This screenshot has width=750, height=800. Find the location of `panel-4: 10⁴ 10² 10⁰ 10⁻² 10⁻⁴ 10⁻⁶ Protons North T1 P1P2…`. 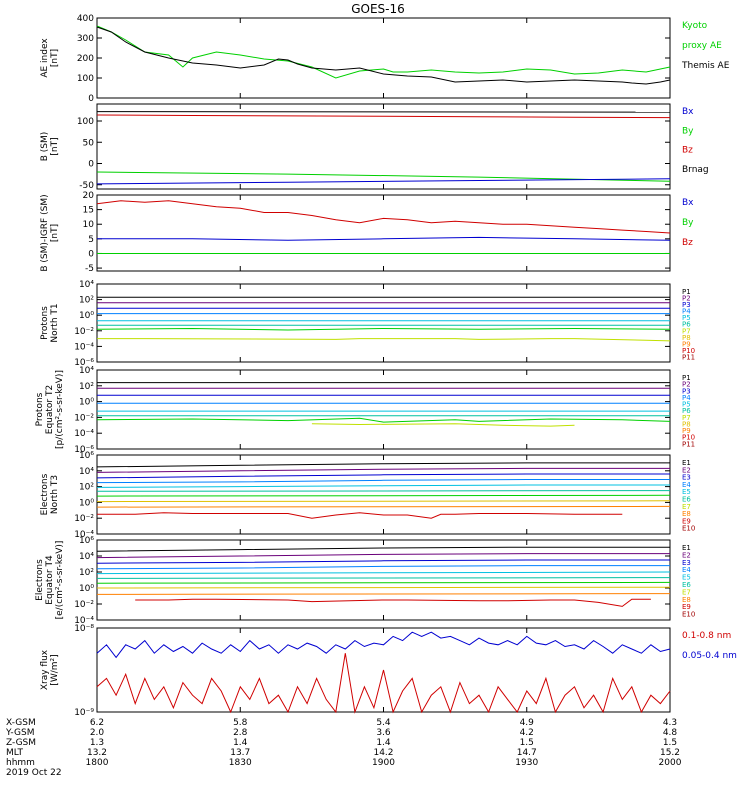

panel-4: 10⁴ 10² 10⁰ 10⁻² 10⁻⁴ 10⁻⁶ Protons North T1 P1P2… is located at coordinates (367, 324).